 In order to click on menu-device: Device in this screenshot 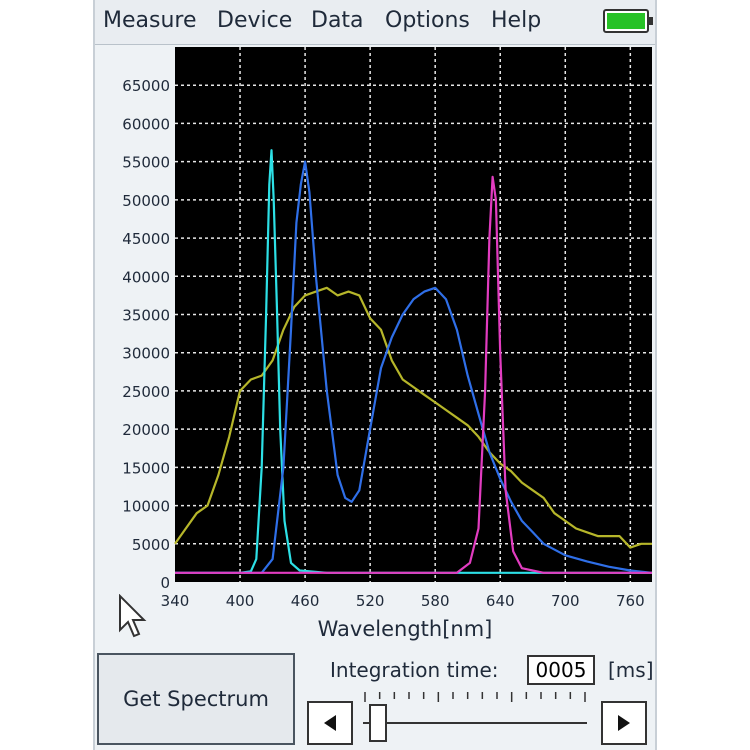, I will do `click(255, 20)`.